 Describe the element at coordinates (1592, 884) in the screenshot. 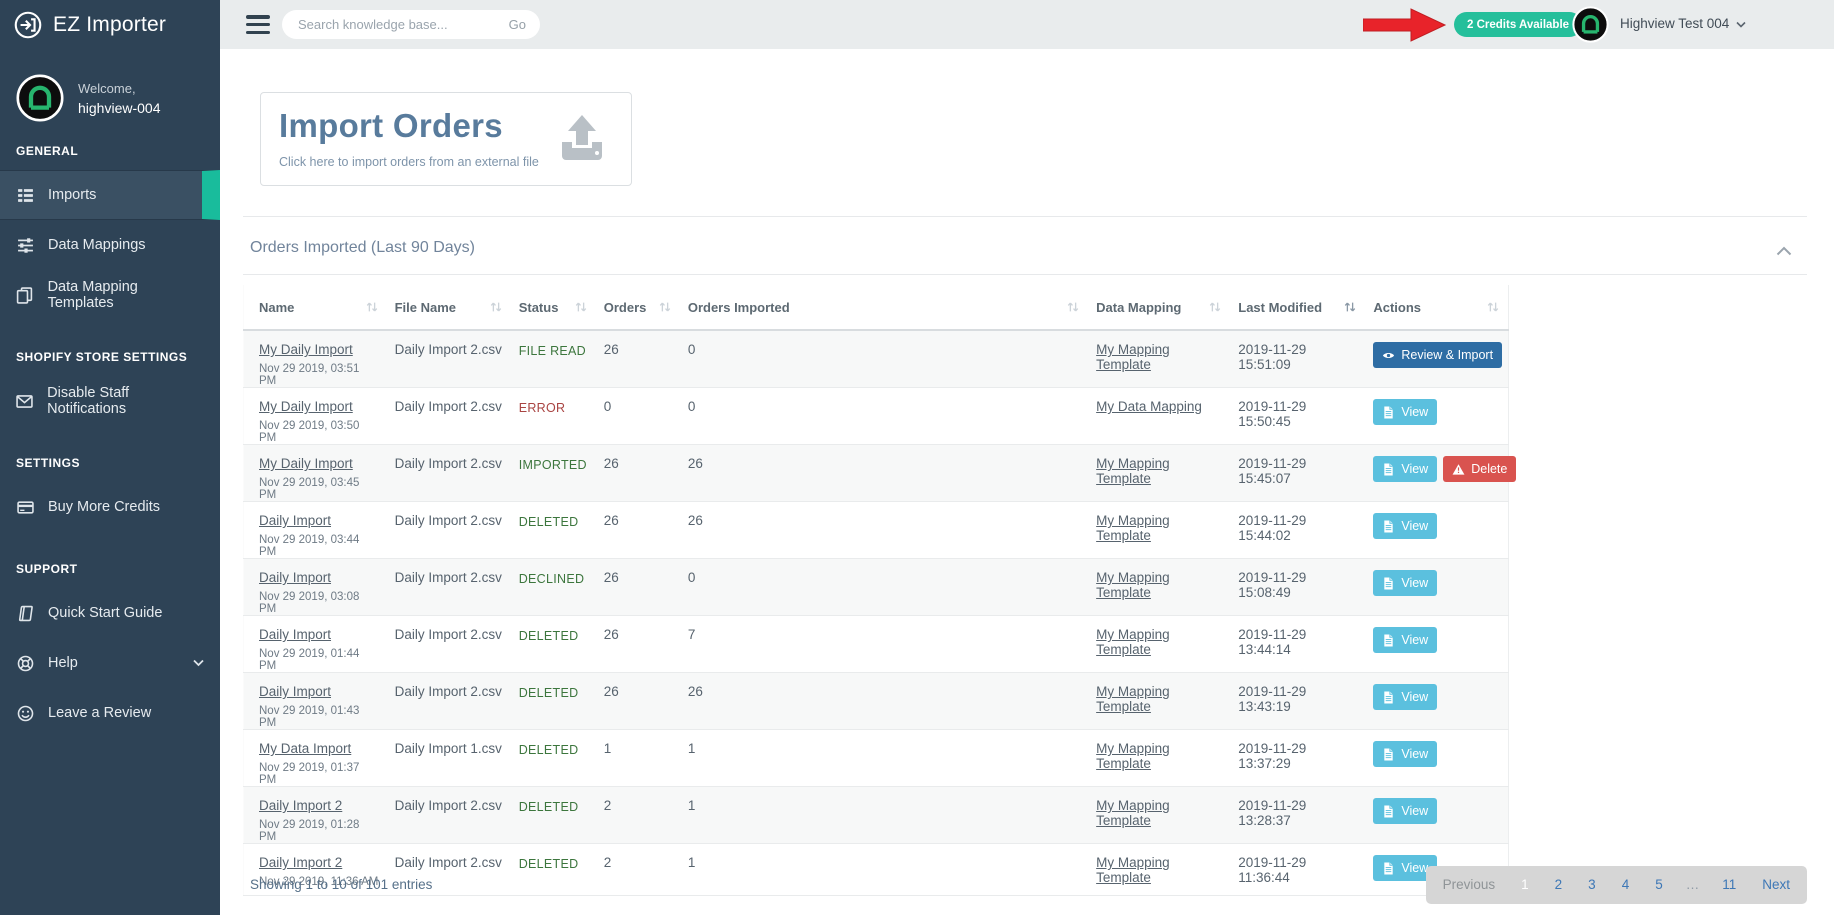

I see `page-3: 3` at that location.